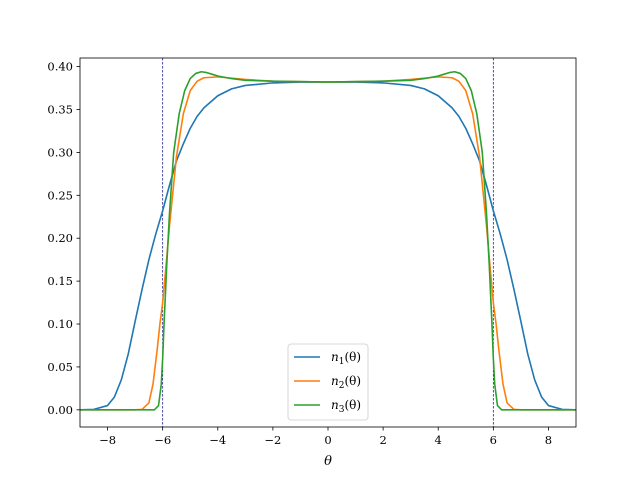 The image size is (640, 480). What do you see at coordinates (162, 440) in the screenshot?
I see `x-tick-label: −6` at bounding box center [162, 440].